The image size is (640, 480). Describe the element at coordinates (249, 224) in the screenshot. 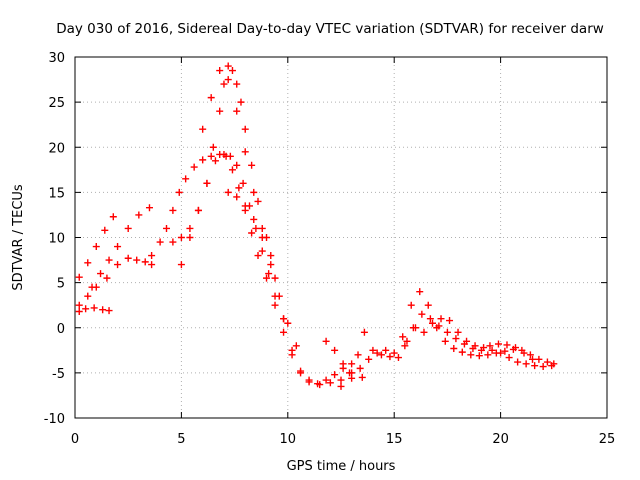

I see `series-track-i` at that location.